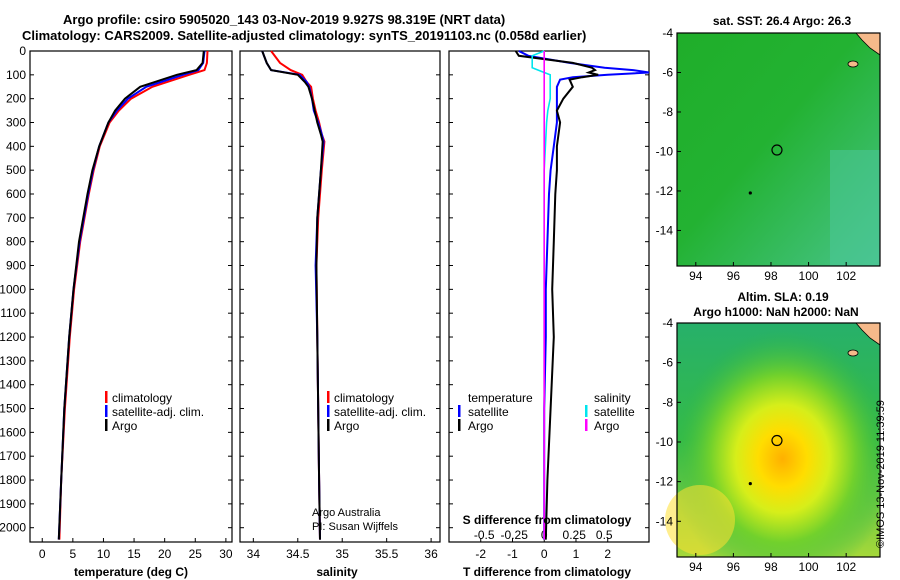 The height and width of the screenshot is (580, 900). Describe the element at coordinates (131, 572) in the screenshot. I see `temperature-axis-label: temperature (deg C)` at that location.